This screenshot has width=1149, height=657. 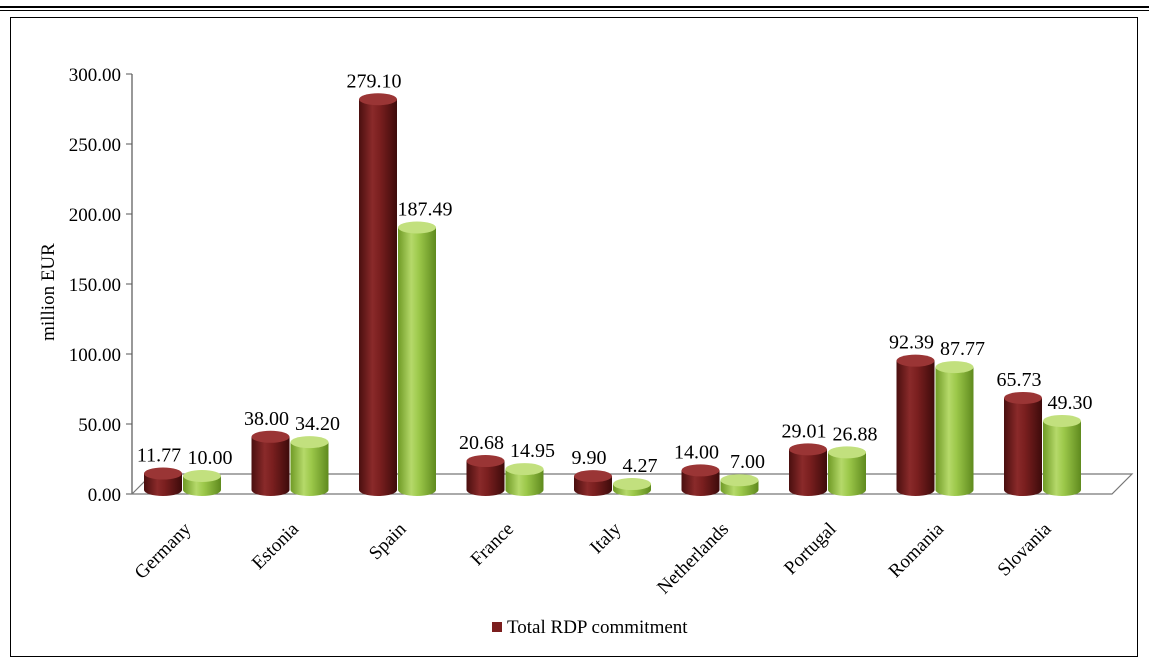 What do you see at coordinates (374, 81) in the screenshot?
I see `data-label-spain-series-1: 279.10` at bounding box center [374, 81].